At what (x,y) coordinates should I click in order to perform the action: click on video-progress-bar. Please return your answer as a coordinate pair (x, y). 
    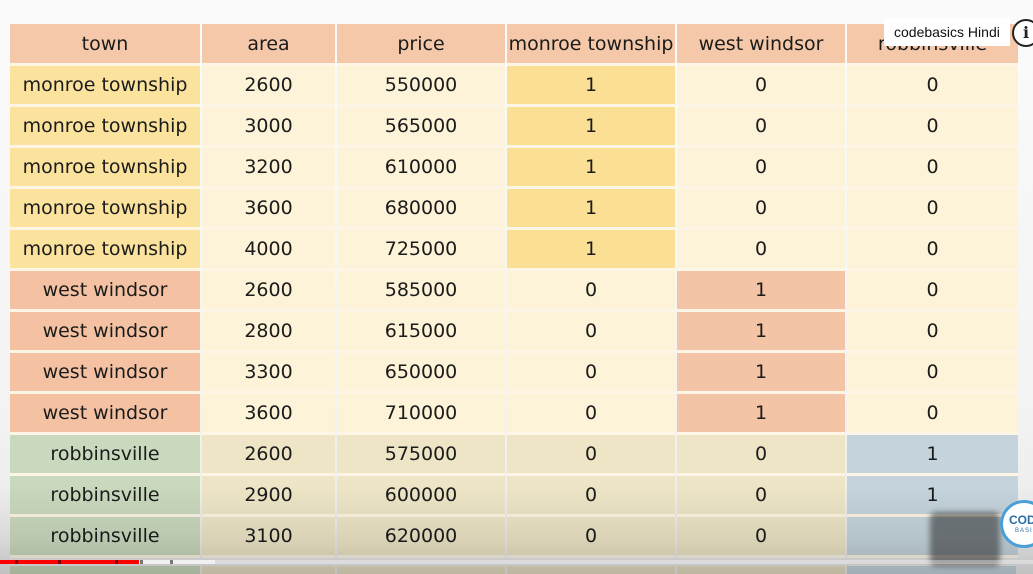
    Looking at the image, I should click on (516, 562).